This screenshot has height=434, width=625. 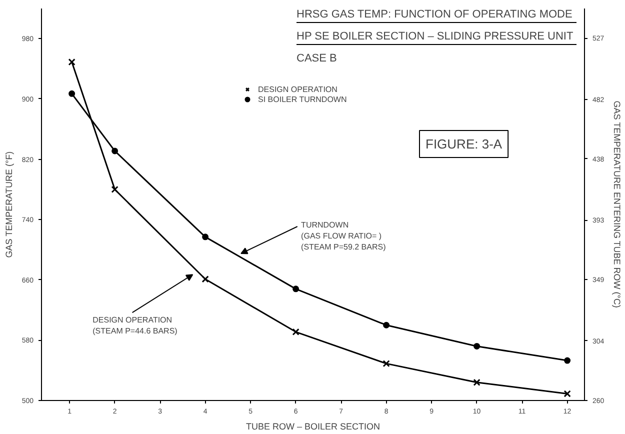 What do you see at coordinates (302, 99) in the screenshot?
I see `legend-label: SI BOILER TURNDOWN` at bounding box center [302, 99].